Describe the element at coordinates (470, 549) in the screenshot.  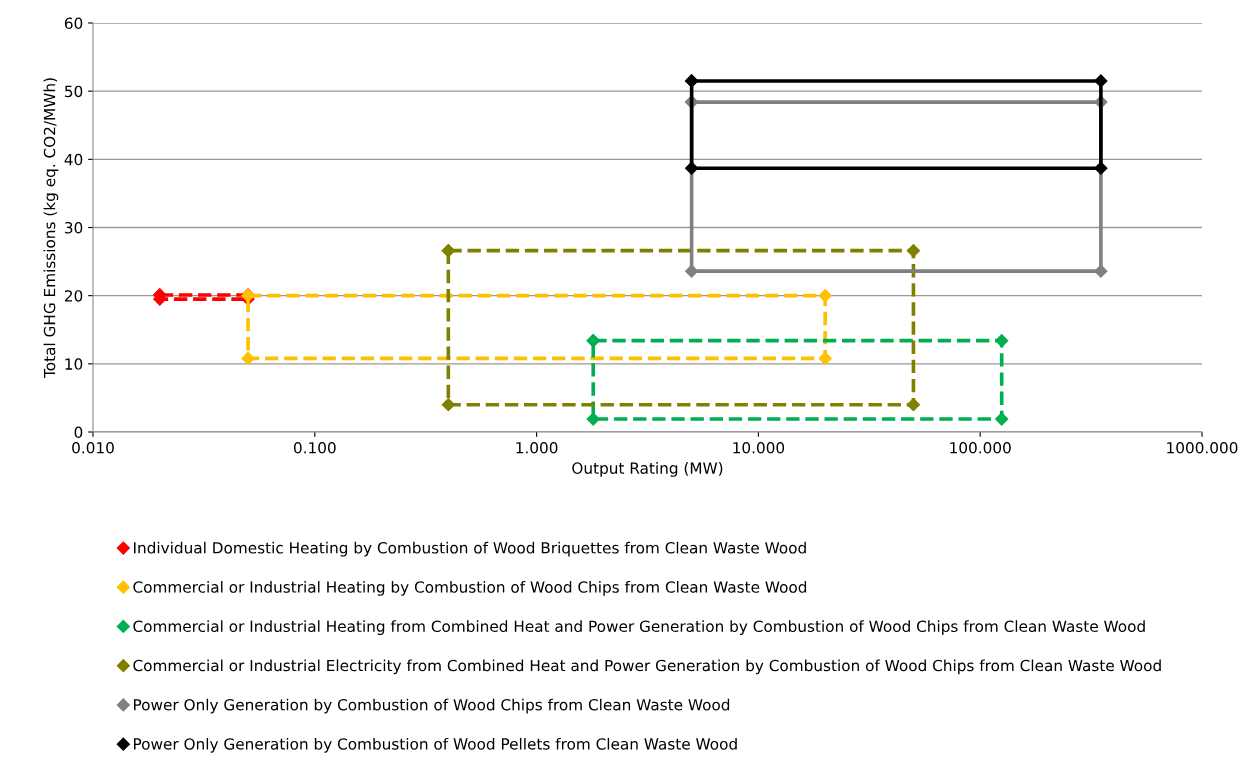
I see `legend-label: Individual Domestic Heating by Combustion of Wood Briquettes from Clean Waste Wood` at that location.